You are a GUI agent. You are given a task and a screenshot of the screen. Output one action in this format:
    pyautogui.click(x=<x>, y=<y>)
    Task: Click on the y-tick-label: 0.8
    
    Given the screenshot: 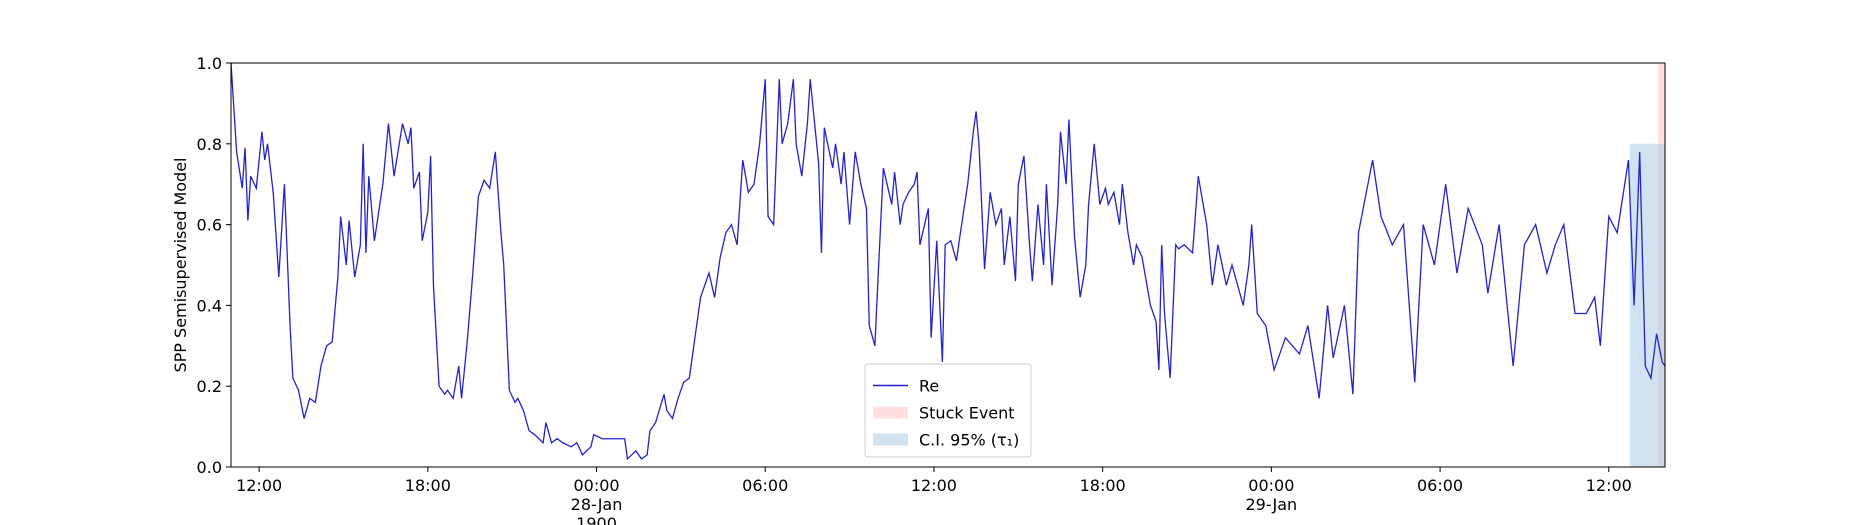 What is the action you would take?
    pyautogui.click(x=209, y=144)
    